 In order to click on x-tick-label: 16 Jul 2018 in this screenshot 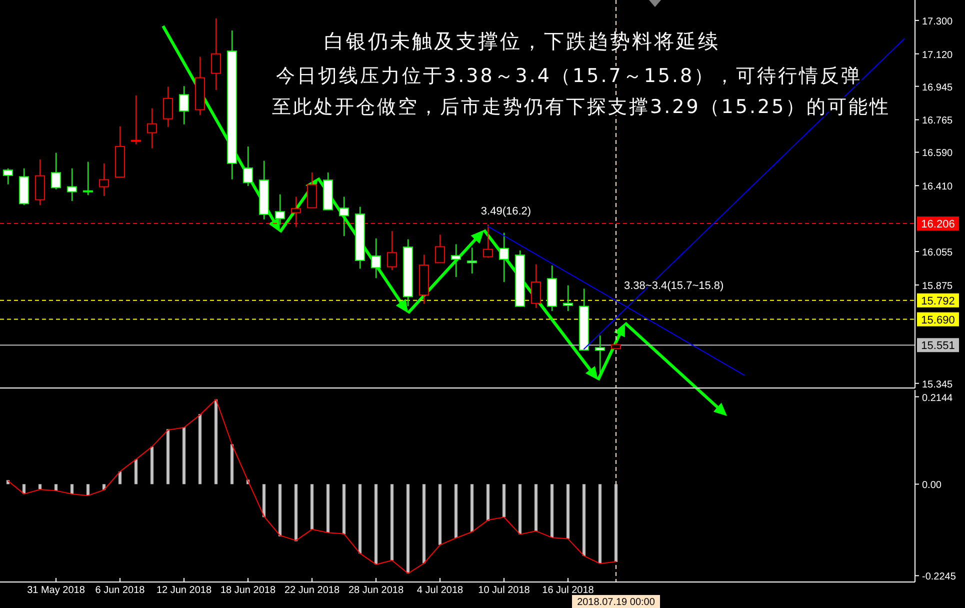, I will do `click(568, 590)`.